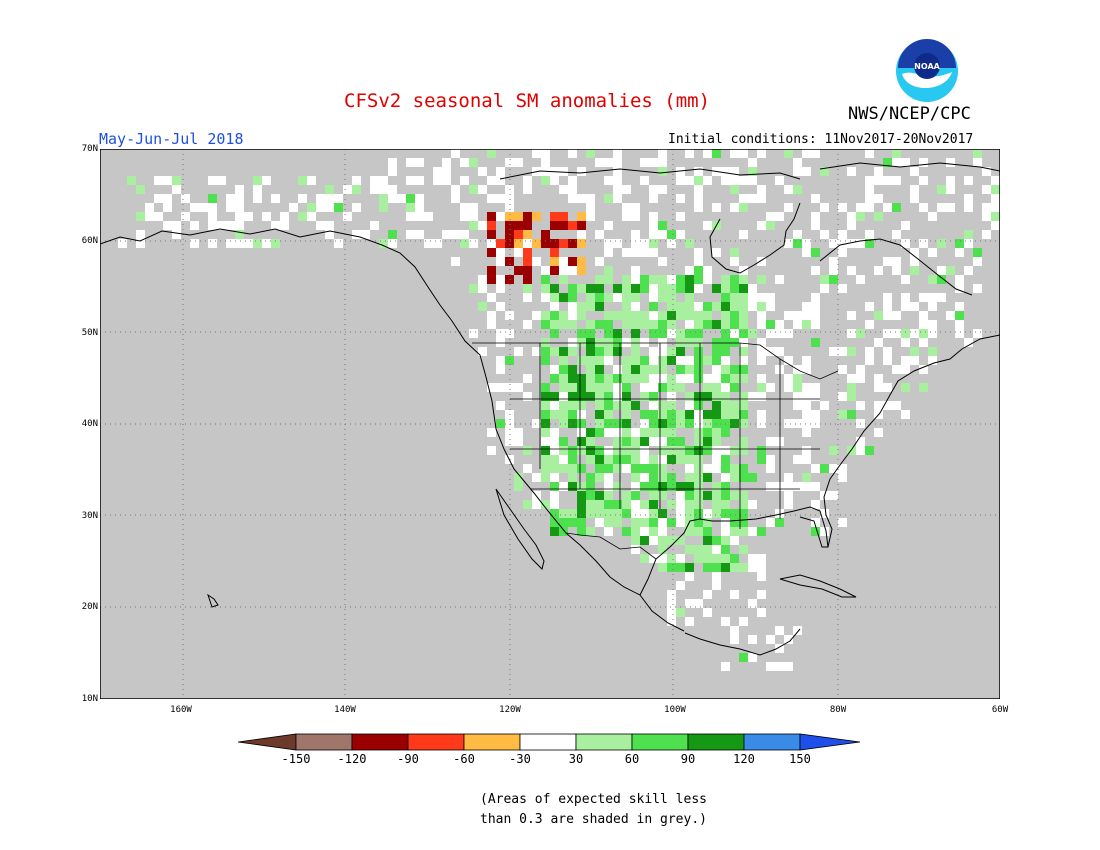  Describe the element at coordinates (744, 759) in the screenshot. I see `colorbar-tick-label: 120` at that location.